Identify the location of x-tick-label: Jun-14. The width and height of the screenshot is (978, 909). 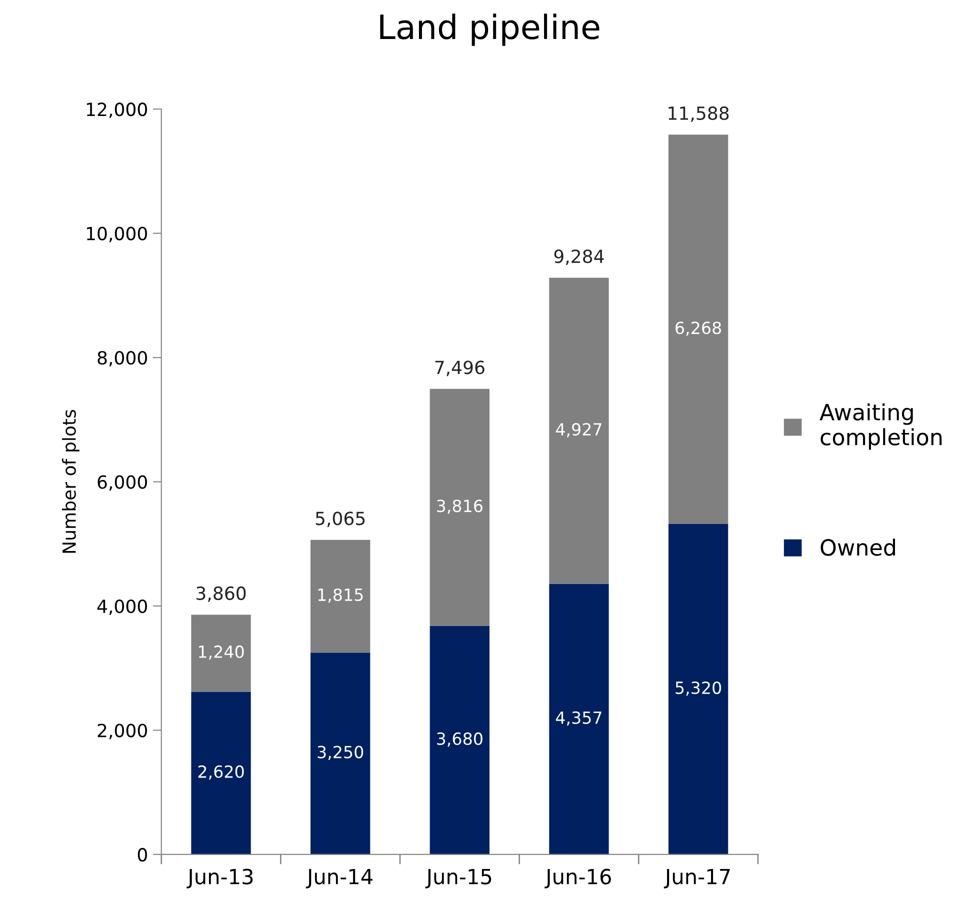
(339, 878).